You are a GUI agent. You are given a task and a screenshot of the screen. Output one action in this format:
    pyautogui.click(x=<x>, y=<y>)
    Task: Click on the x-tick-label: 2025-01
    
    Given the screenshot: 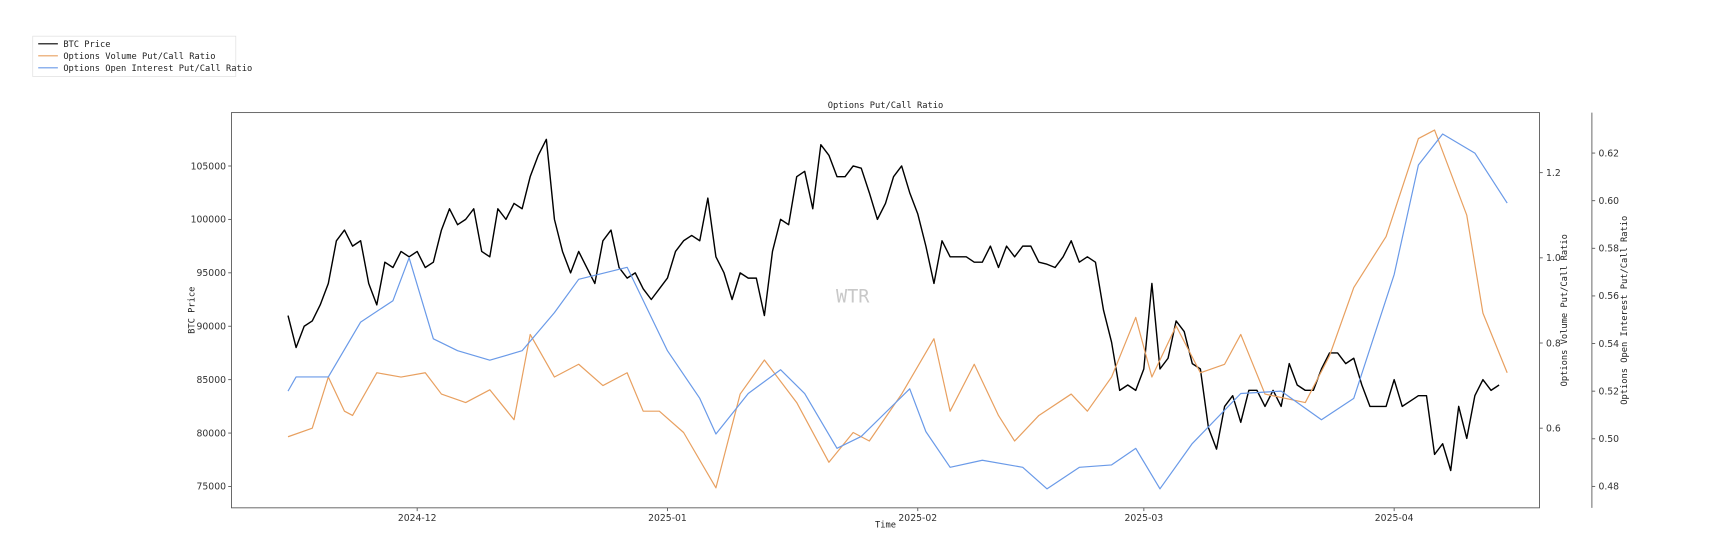 What is the action you would take?
    pyautogui.click(x=667, y=518)
    